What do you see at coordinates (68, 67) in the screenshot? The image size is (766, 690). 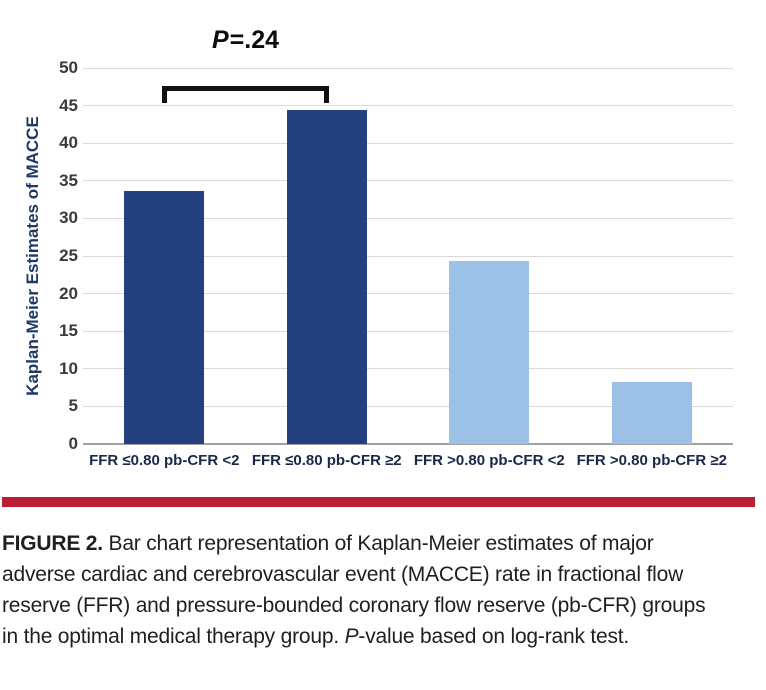 I see `y-tick-label: 50` at bounding box center [68, 67].